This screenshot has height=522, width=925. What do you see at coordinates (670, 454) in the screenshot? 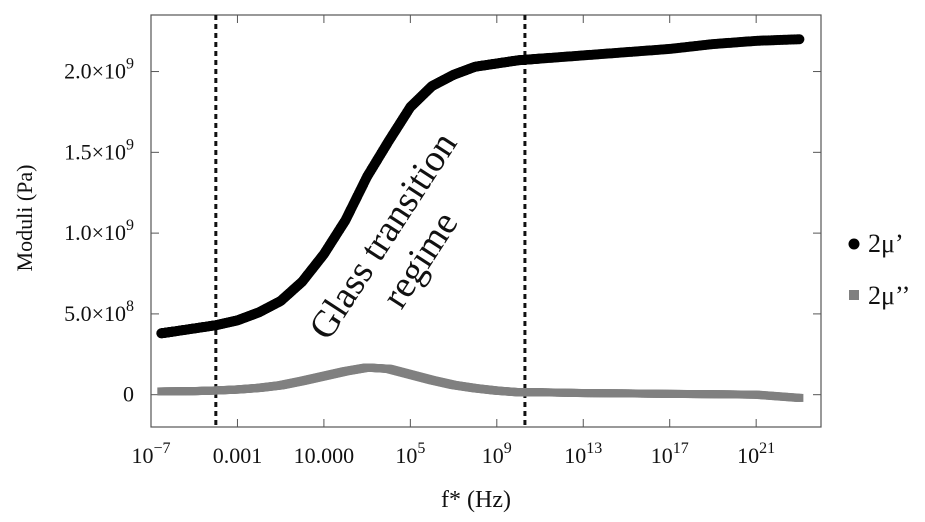
I see `x-tick-label: 10¹⁷` at bounding box center [670, 454].